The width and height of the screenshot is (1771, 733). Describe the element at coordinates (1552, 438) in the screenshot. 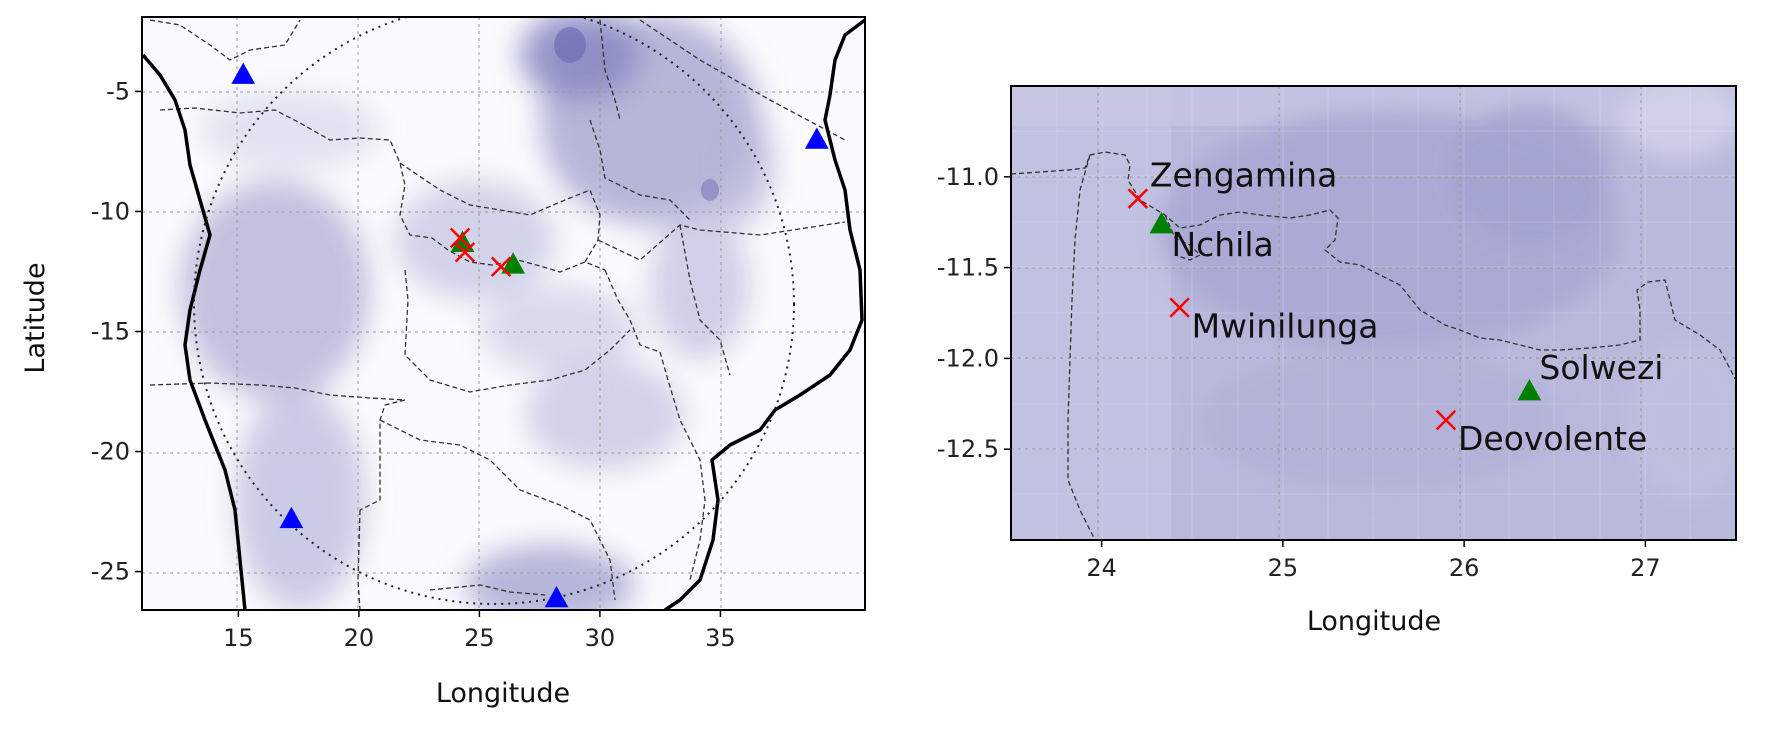

I see `site-label: Deovolente` at that location.